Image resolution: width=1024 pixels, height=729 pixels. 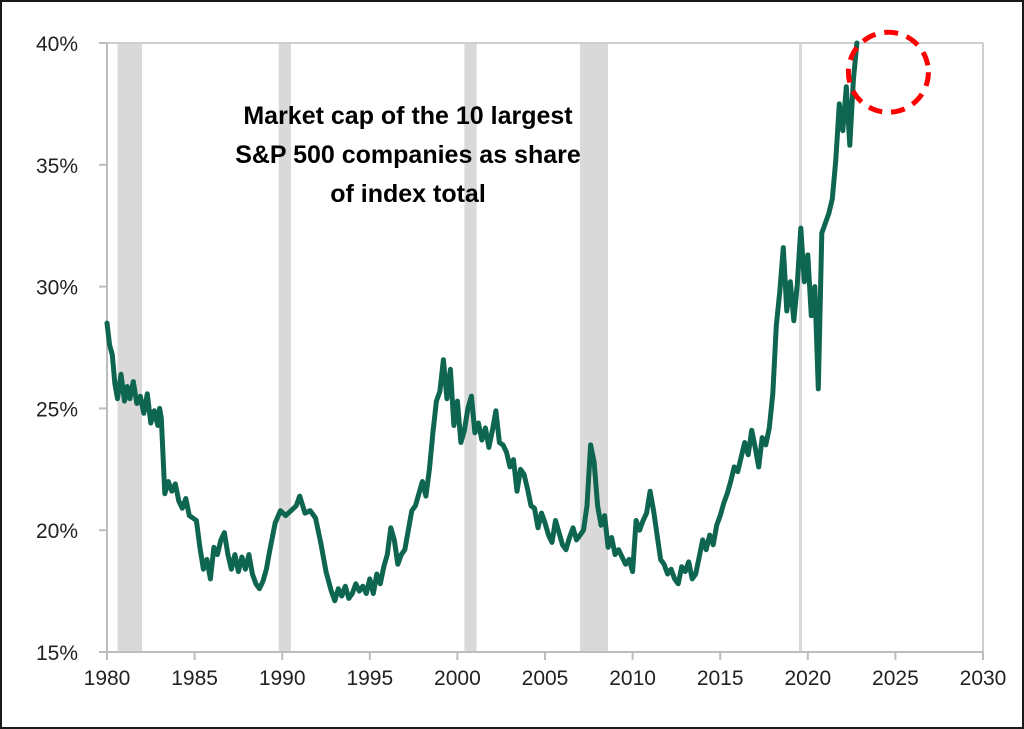 I want to click on annotation-layer, so click(x=888, y=72).